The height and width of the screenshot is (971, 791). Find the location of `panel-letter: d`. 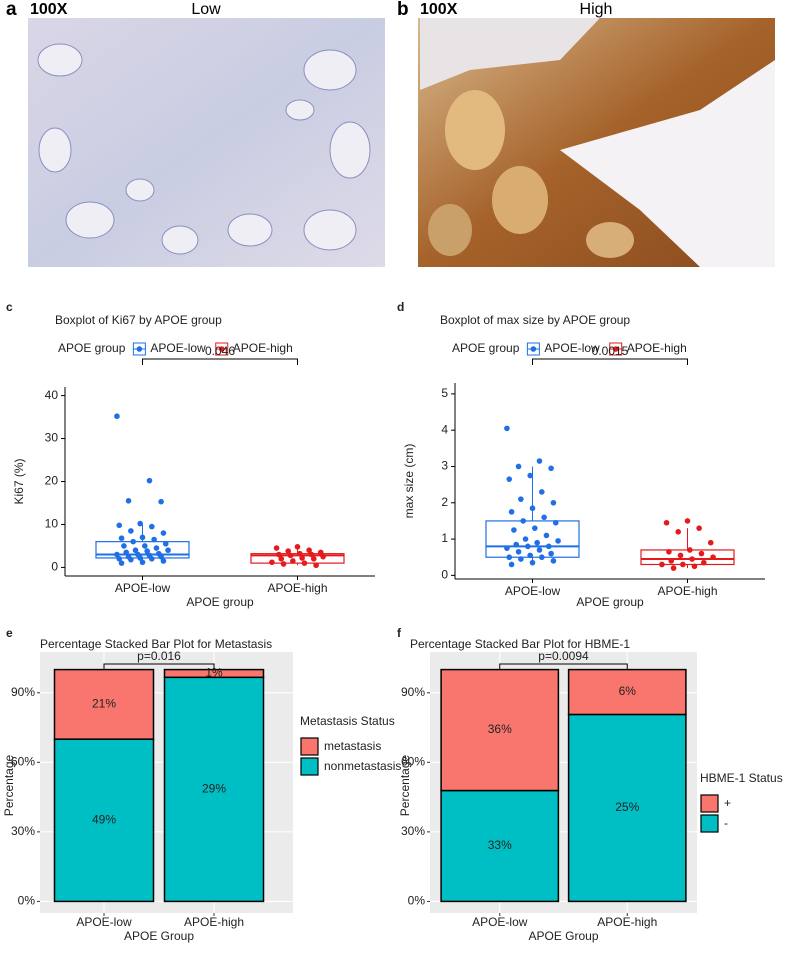

panel-letter: d is located at coordinates (400, 307).